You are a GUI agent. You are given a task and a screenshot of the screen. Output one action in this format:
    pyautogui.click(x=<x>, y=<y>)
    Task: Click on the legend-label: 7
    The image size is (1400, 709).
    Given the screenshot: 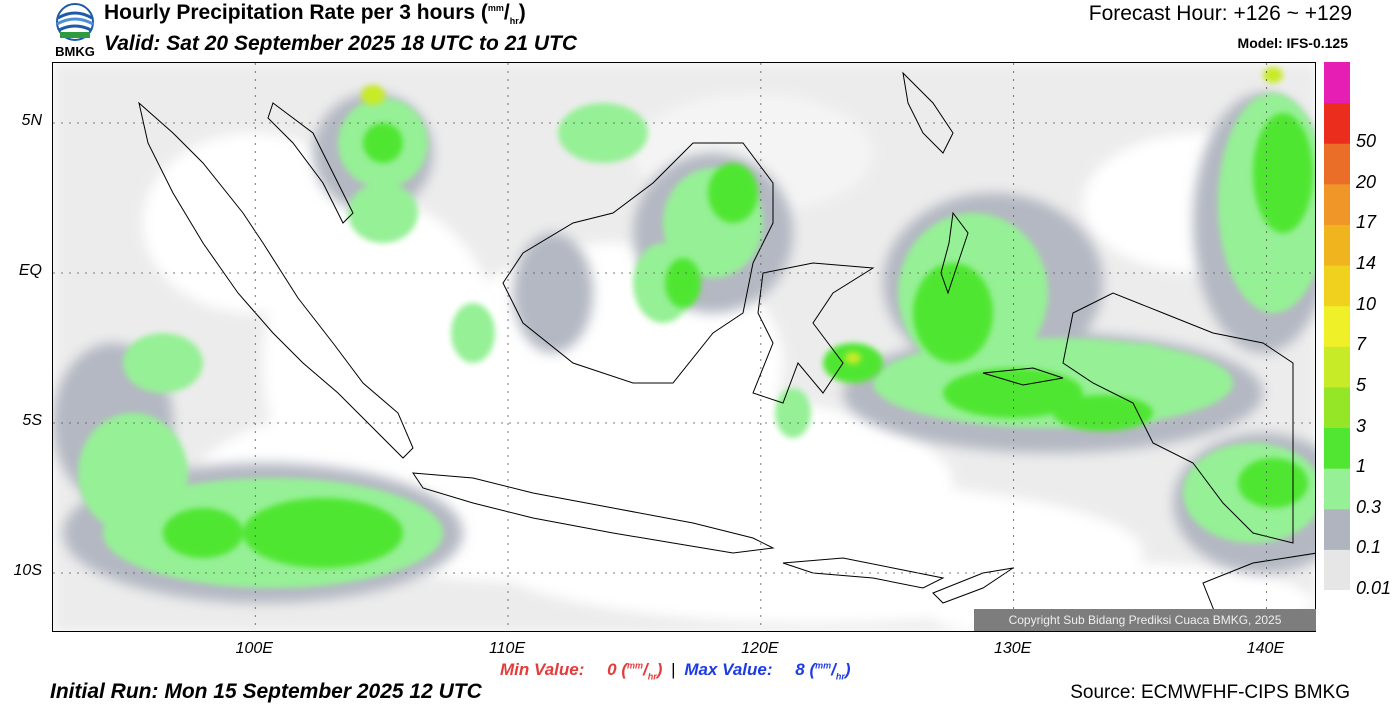 What is the action you would take?
    pyautogui.click(x=1361, y=344)
    